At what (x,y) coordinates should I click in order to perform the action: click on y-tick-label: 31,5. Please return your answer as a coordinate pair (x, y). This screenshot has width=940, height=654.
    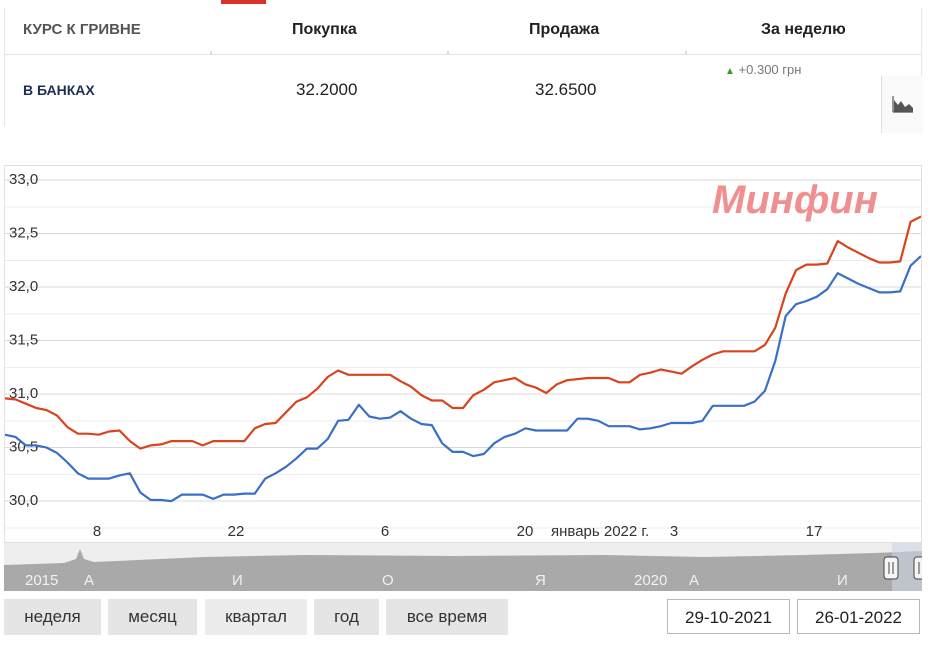
    Looking at the image, I should click on (23, 340).